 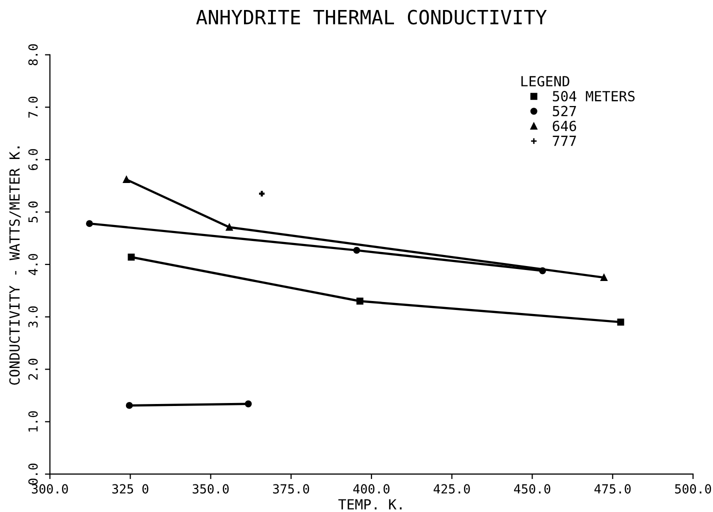 I want to click on legend-label: 646, so click(x=564, y=126).